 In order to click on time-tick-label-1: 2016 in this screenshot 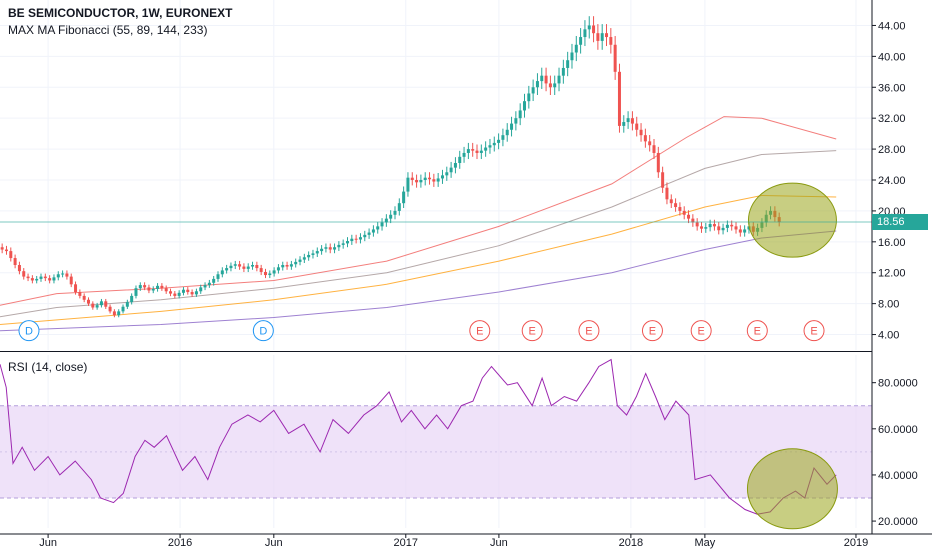, I will do `click(180, 543)`.